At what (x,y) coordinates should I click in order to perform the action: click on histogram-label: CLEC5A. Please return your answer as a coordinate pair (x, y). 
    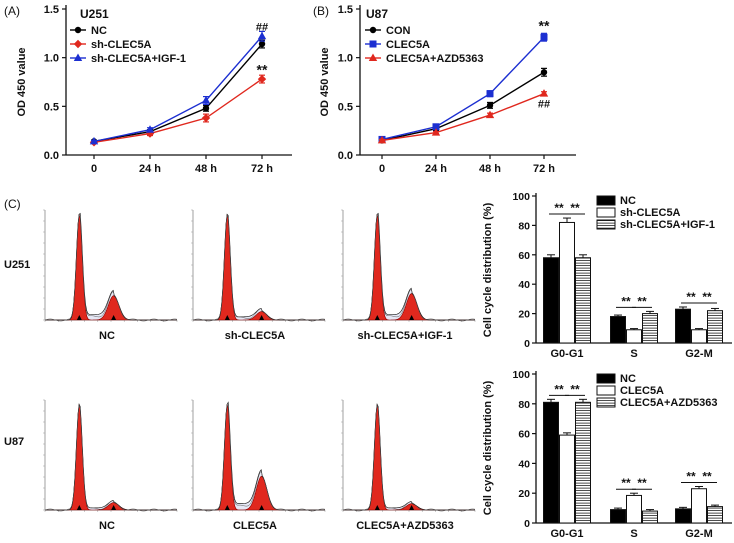
    Looking at the image, I should click on (255, 526).